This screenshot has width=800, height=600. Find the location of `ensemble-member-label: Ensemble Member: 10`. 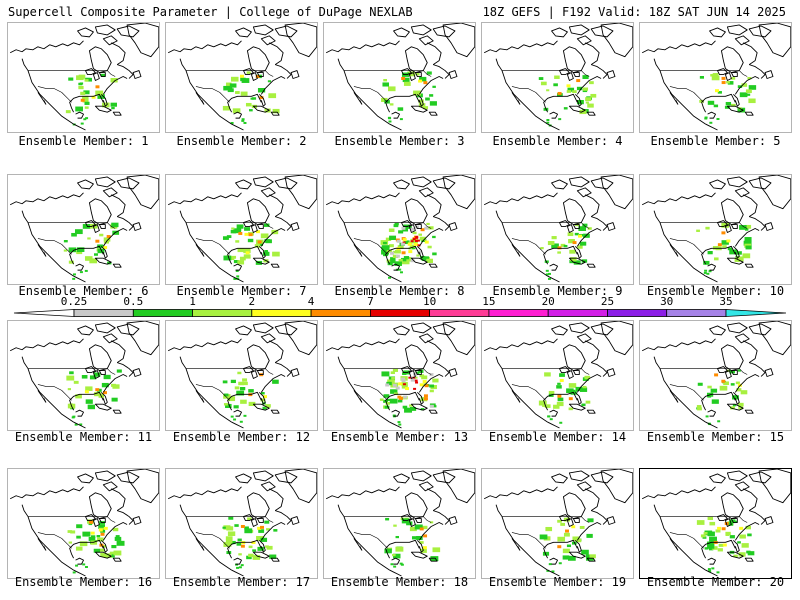

ensemble-member-label: Ensemble Member: 10 is located at coordinates (715, 291).